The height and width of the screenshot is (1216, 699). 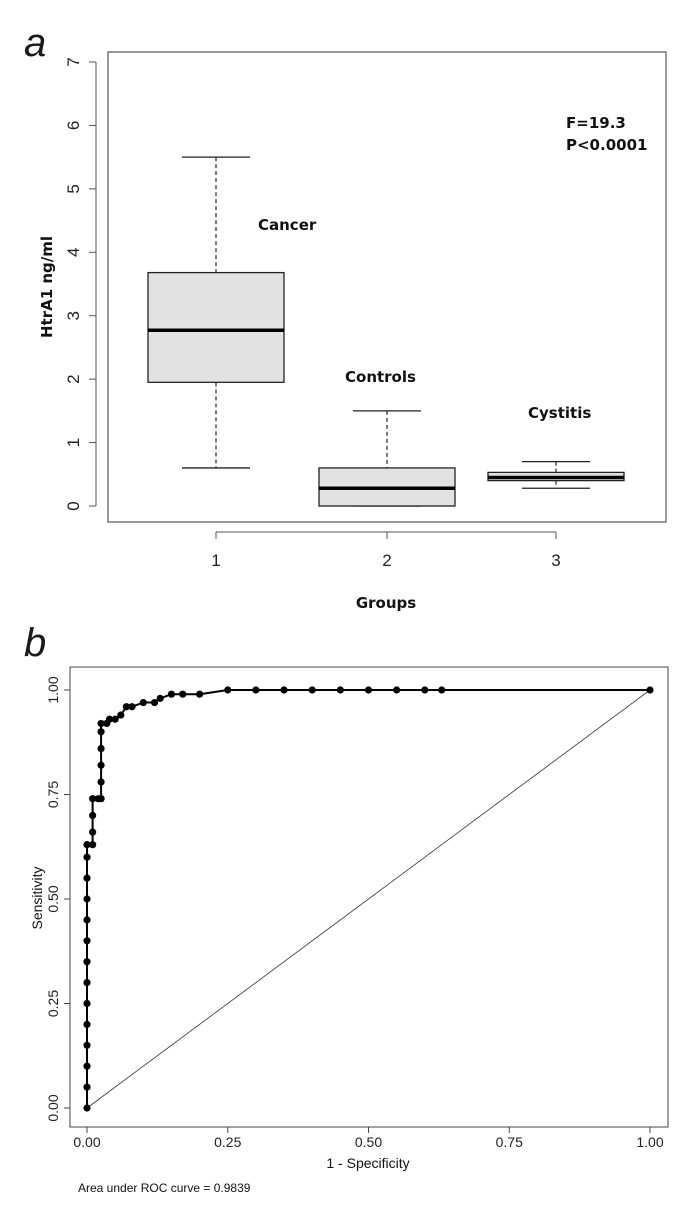 I want to click on y-axis-b: 0.00 0.25 0.50 0.75 1.00, so click(x=57, y=899).